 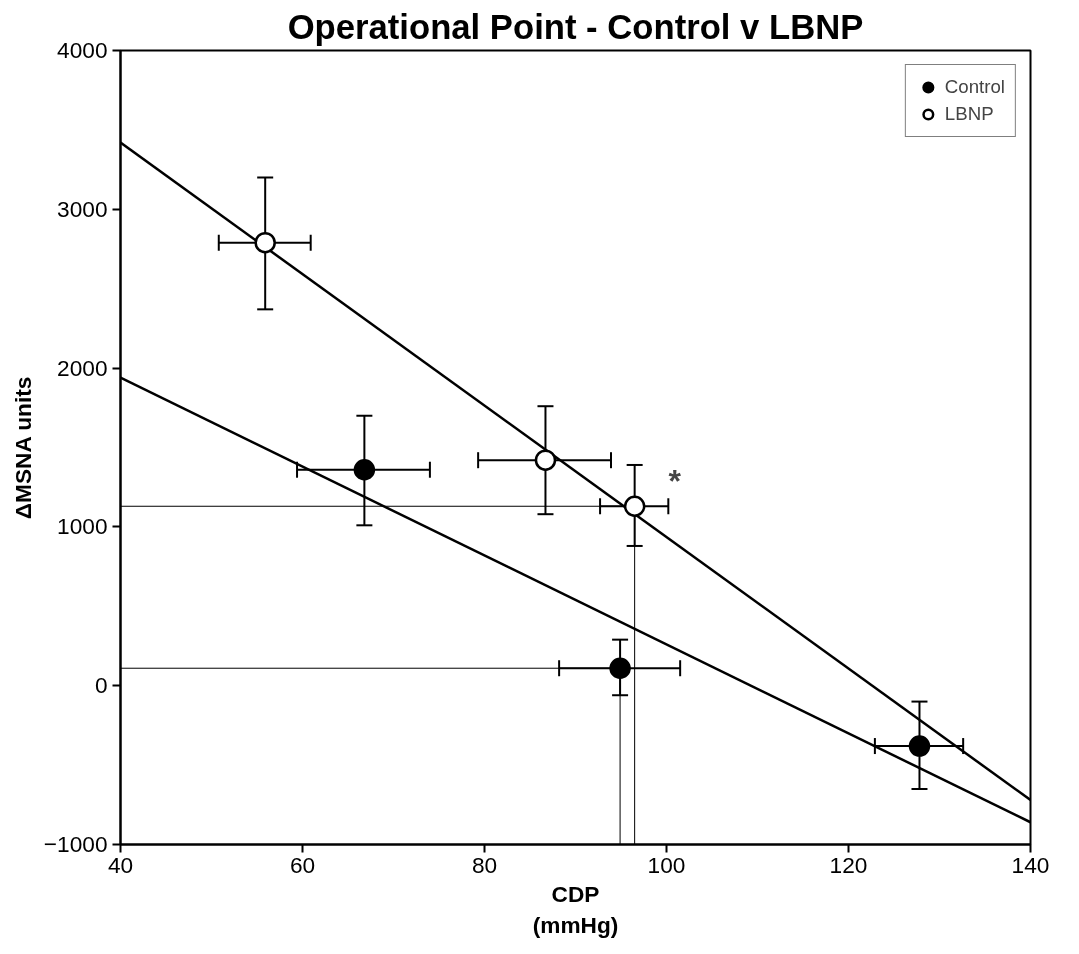 What do you see at coordinates (575, 26) in the screenshot?
I see `chart-title: Operational Point - Control v LBNP` at bounding box center [575, 26].